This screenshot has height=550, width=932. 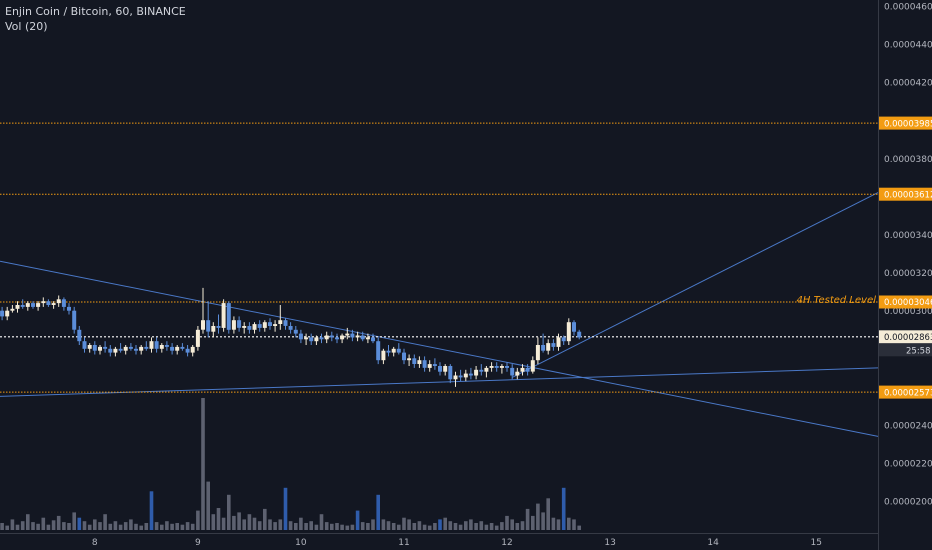 What do you see at coordinates (457, 543) in the screenshot?
I see `time-axis: 8 9 10 11 12 13 14 15` at bounding box center [457, 543].